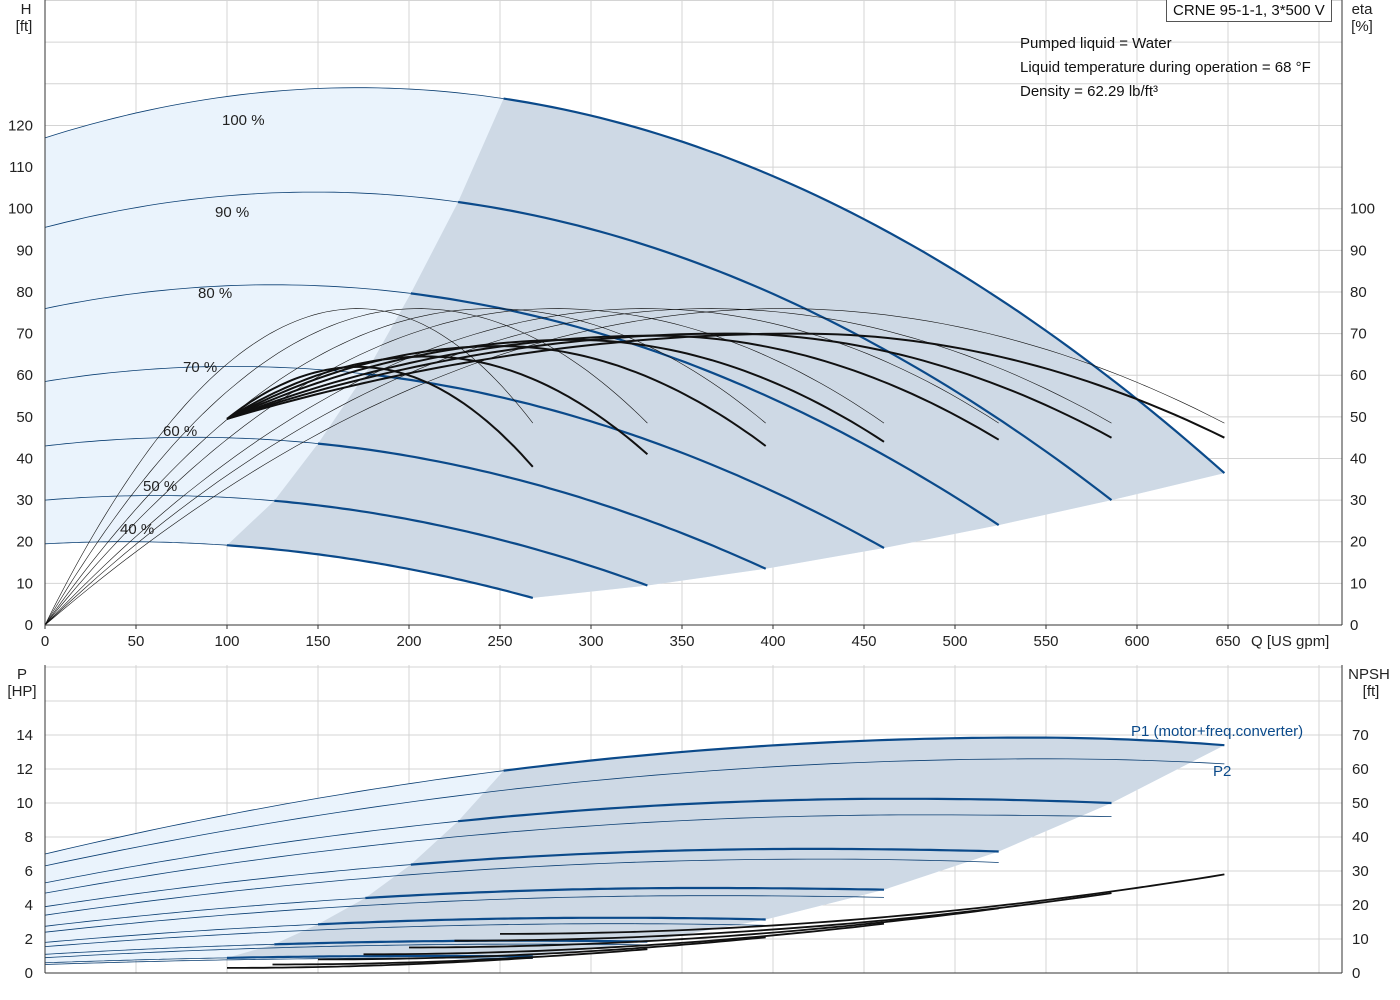 This screenshot has width=1400, height=1000. I want to click on x-tick-label: 200, so click(408, 641).